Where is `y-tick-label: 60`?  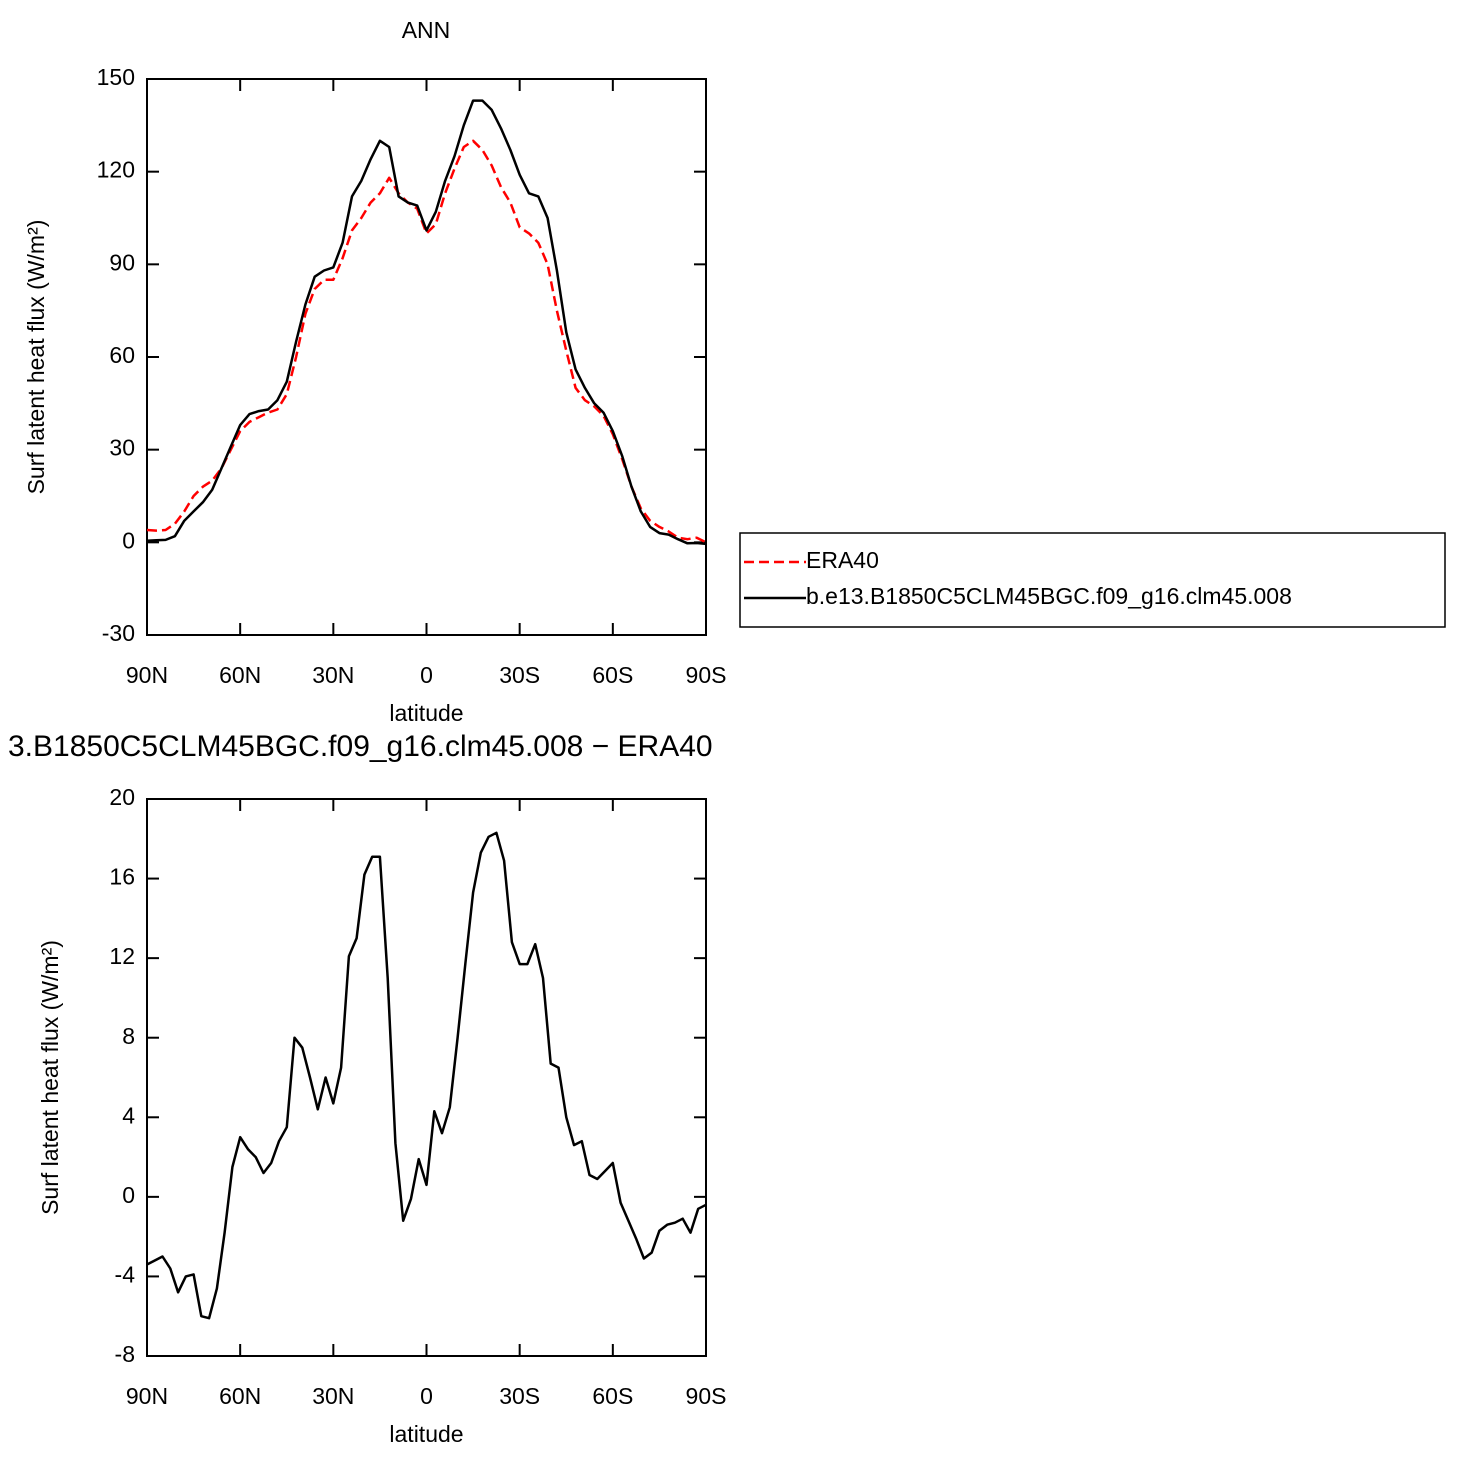
y-tick-label: 60 is located at coordinates (122, 355).